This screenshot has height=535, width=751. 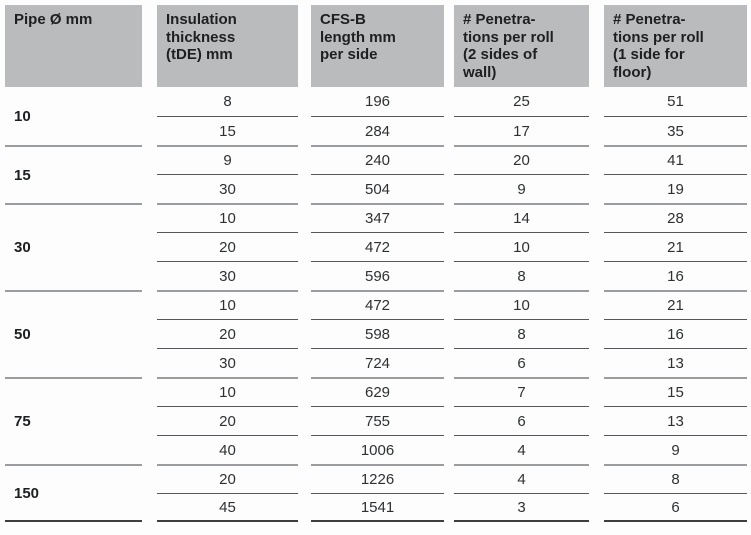 I want to click on table-cell: 35, so click(x=675, y=130).